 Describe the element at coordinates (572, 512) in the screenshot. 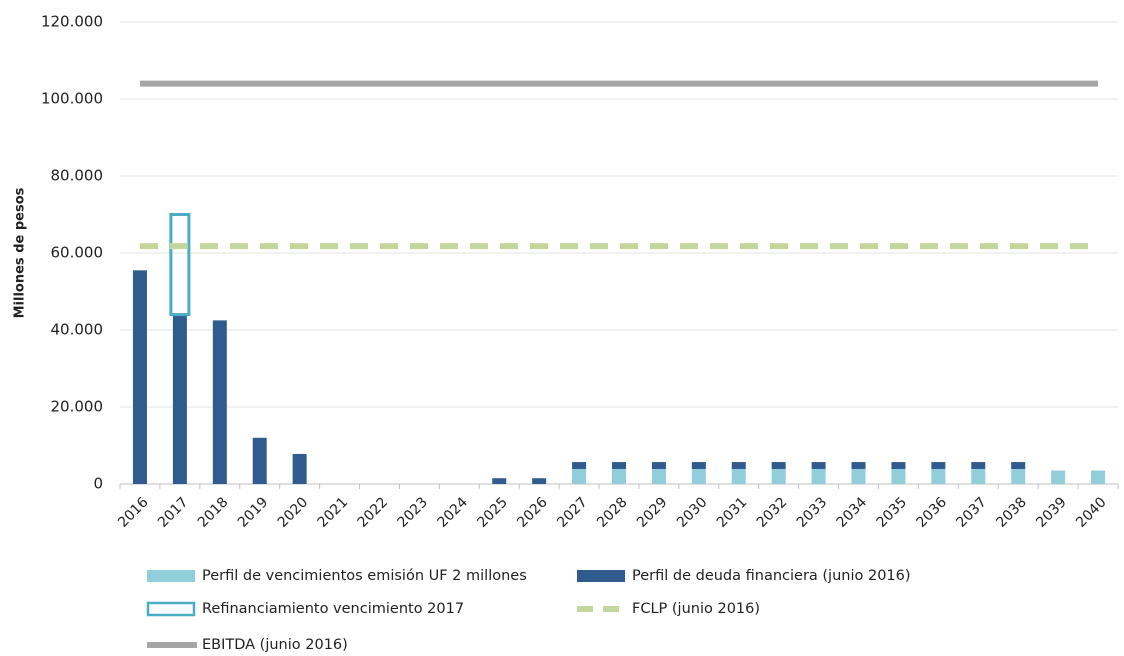

I see `x-tick-label: 2027` at that location.